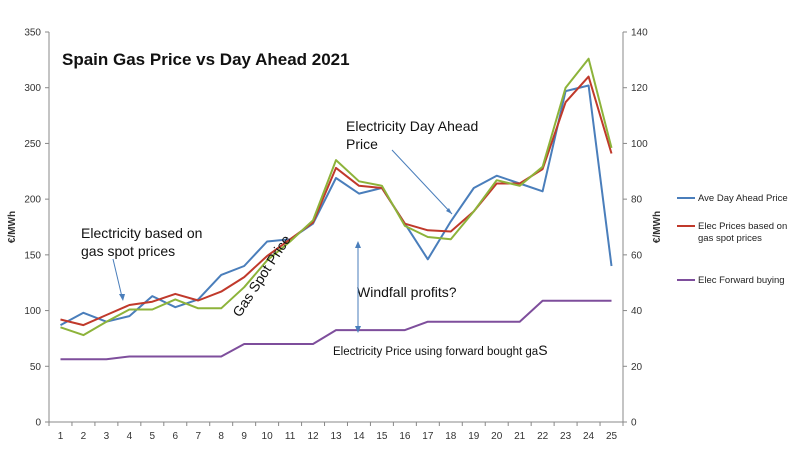 Image resolution: width=791 pixels, height=453 pixels. Describe the element at coordinates (474, 436) in the screenshot. I see `x-tick-label: 19` at that location.